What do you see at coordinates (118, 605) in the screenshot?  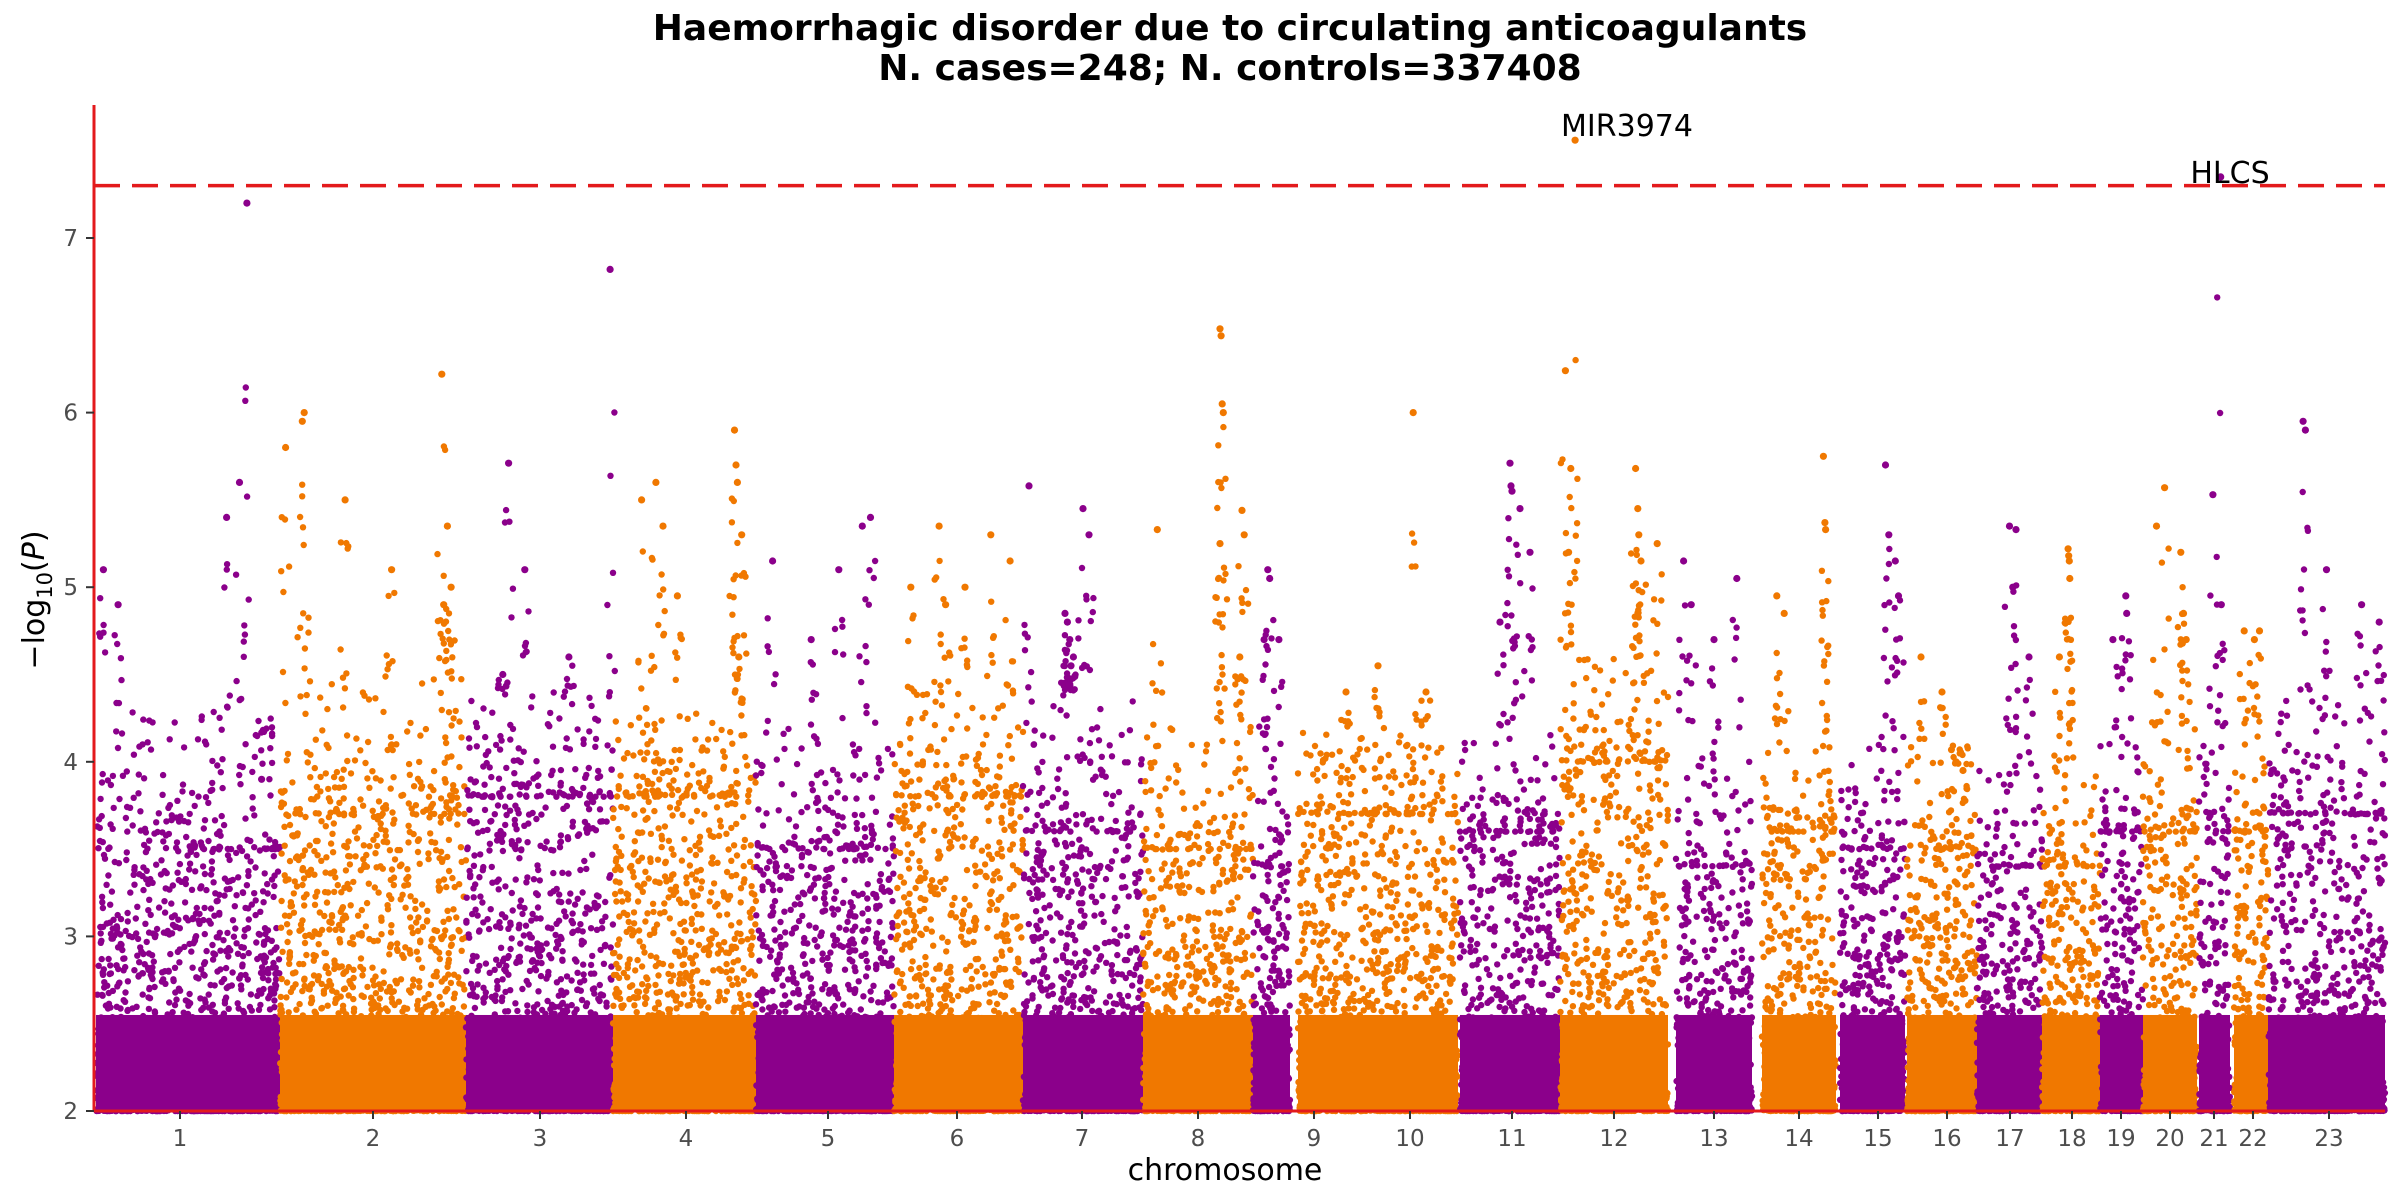 I see `peak-snp-point` at bounding box center [118, 605].